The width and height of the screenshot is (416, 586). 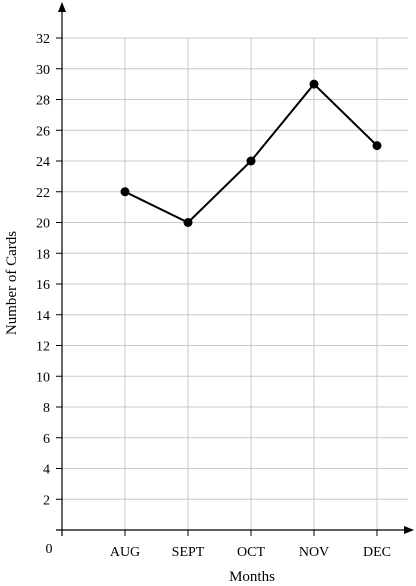 I want to click on origin-label: 0, so click(x=49, y=549).